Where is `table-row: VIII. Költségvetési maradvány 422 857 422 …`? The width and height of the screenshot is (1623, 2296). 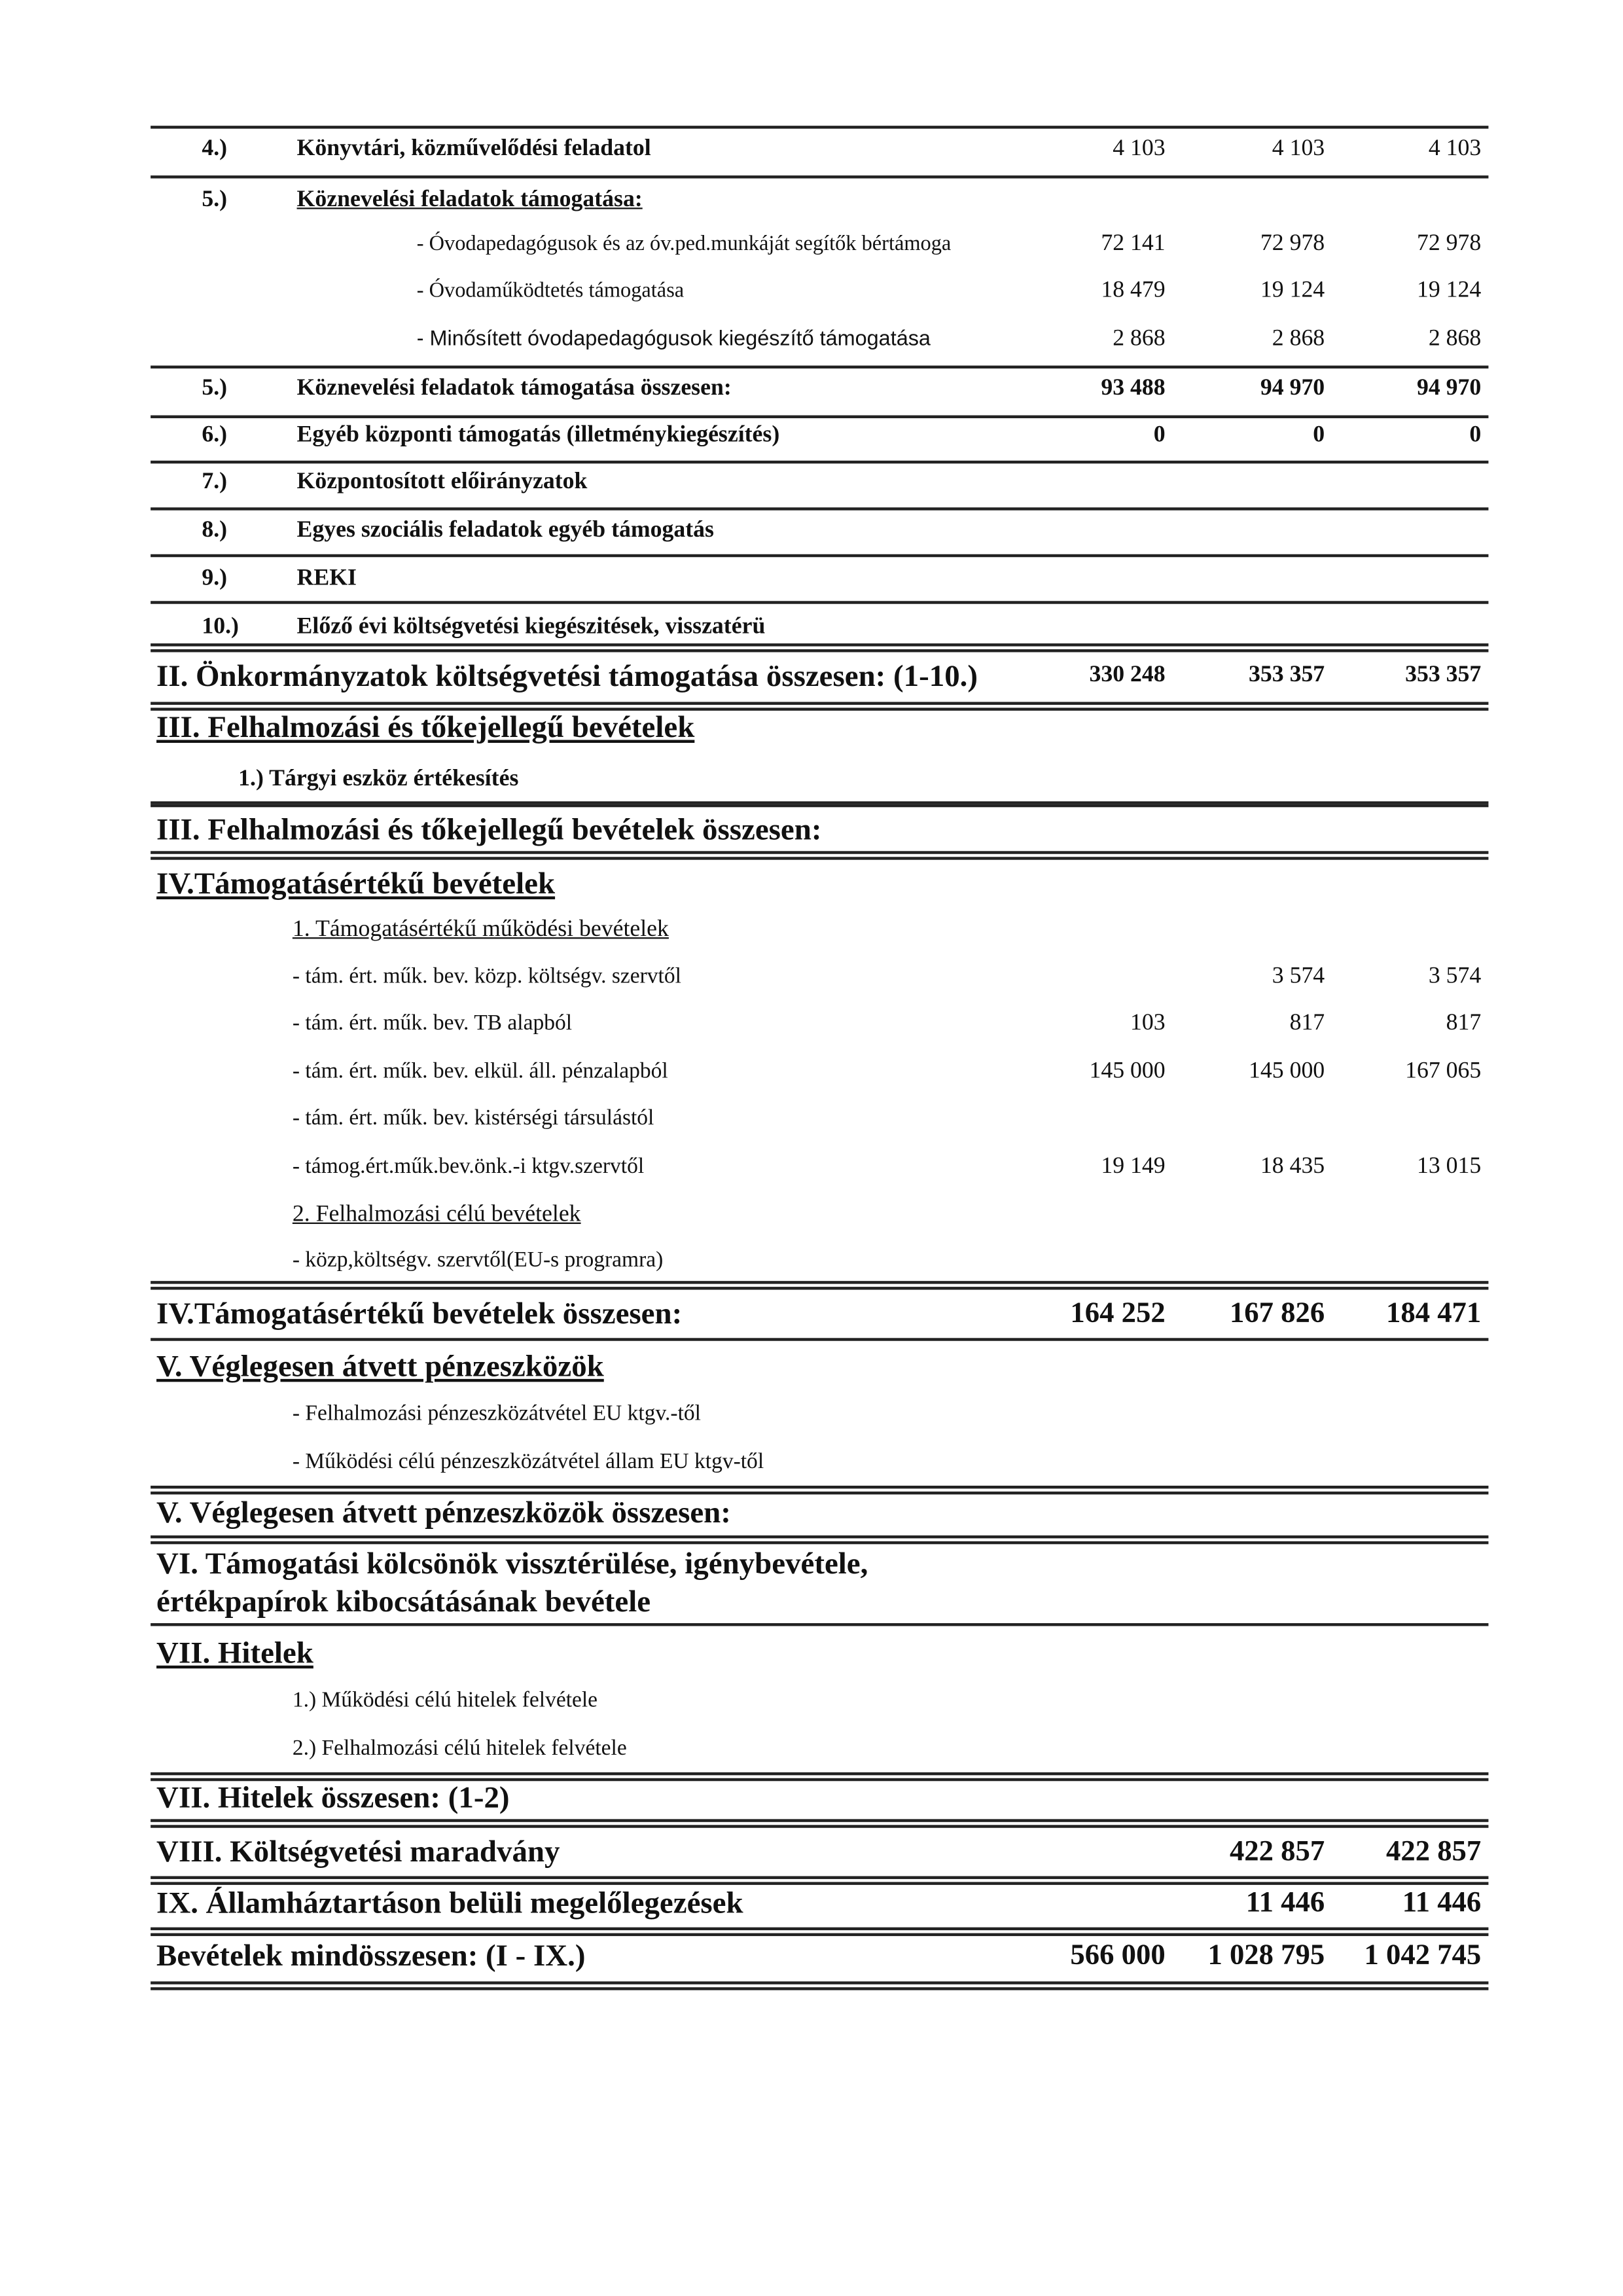 table-row: VIII. Költségvetési maradvány 422 857 422 … is located at coordinates (811, 1851).